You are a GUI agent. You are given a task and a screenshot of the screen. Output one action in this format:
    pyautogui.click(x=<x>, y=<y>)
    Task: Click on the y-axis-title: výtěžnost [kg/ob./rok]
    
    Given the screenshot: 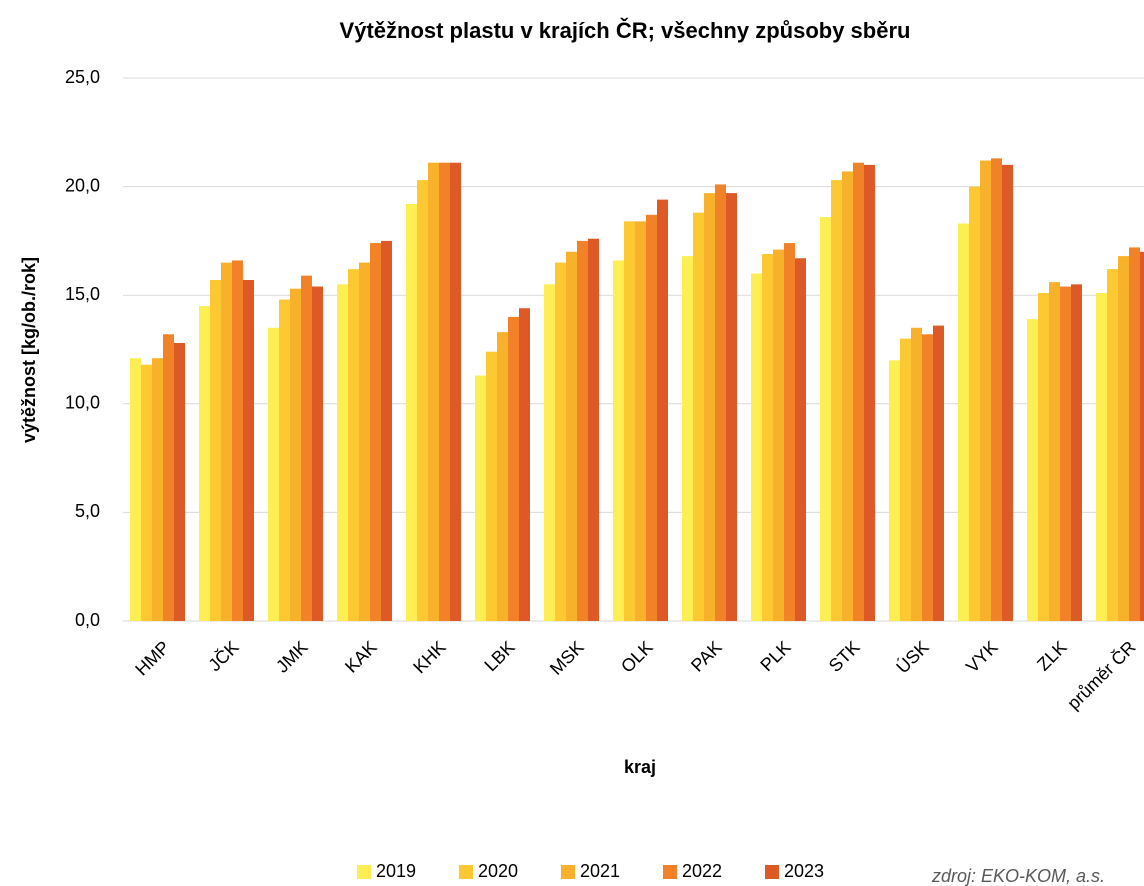 What is the action you would take?
    pyautogui.click(x=29, y=350)
    